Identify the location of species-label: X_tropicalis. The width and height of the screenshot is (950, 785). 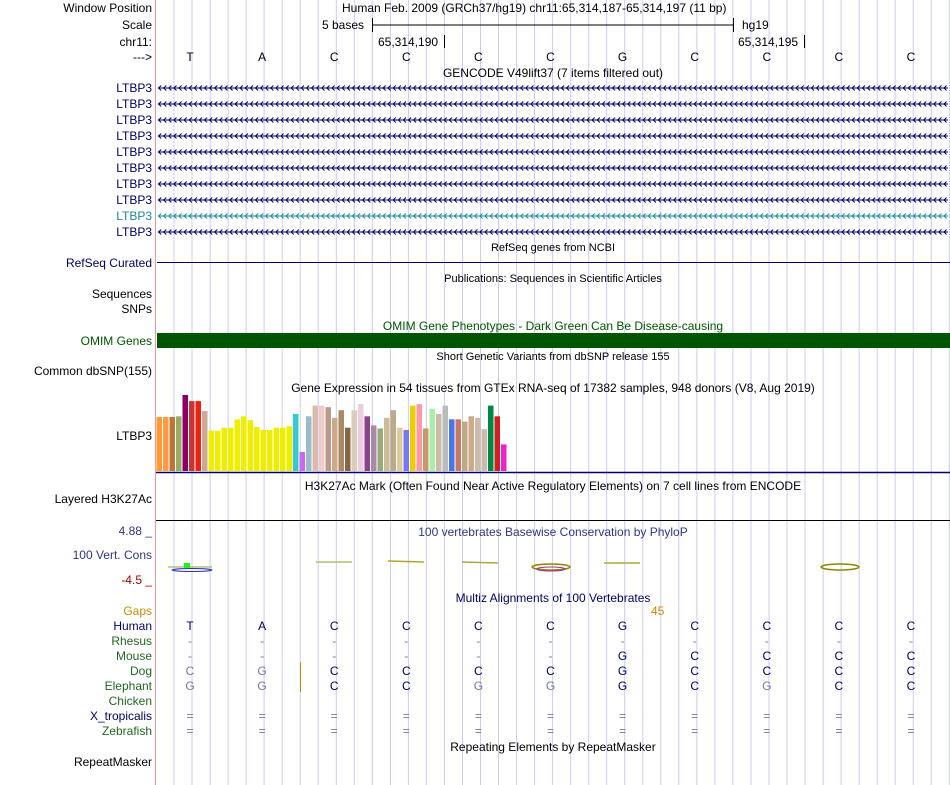
(120, 716).